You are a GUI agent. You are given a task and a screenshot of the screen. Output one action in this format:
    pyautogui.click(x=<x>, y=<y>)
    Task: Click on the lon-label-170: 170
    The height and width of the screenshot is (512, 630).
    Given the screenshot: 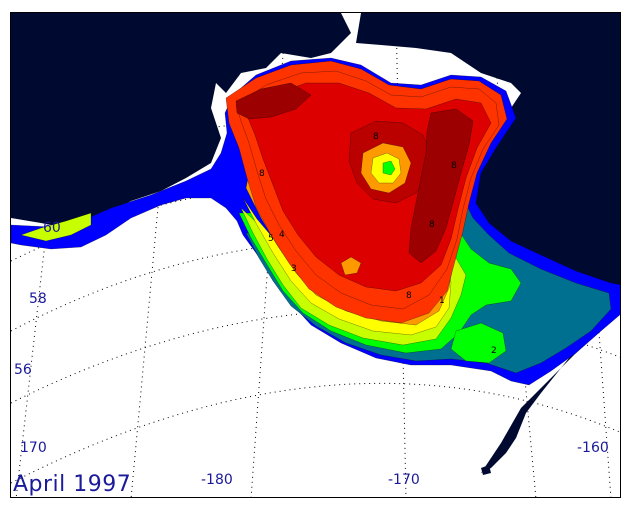 What is the action you would take?
    pyautogui.click(x=33, y=448)
    